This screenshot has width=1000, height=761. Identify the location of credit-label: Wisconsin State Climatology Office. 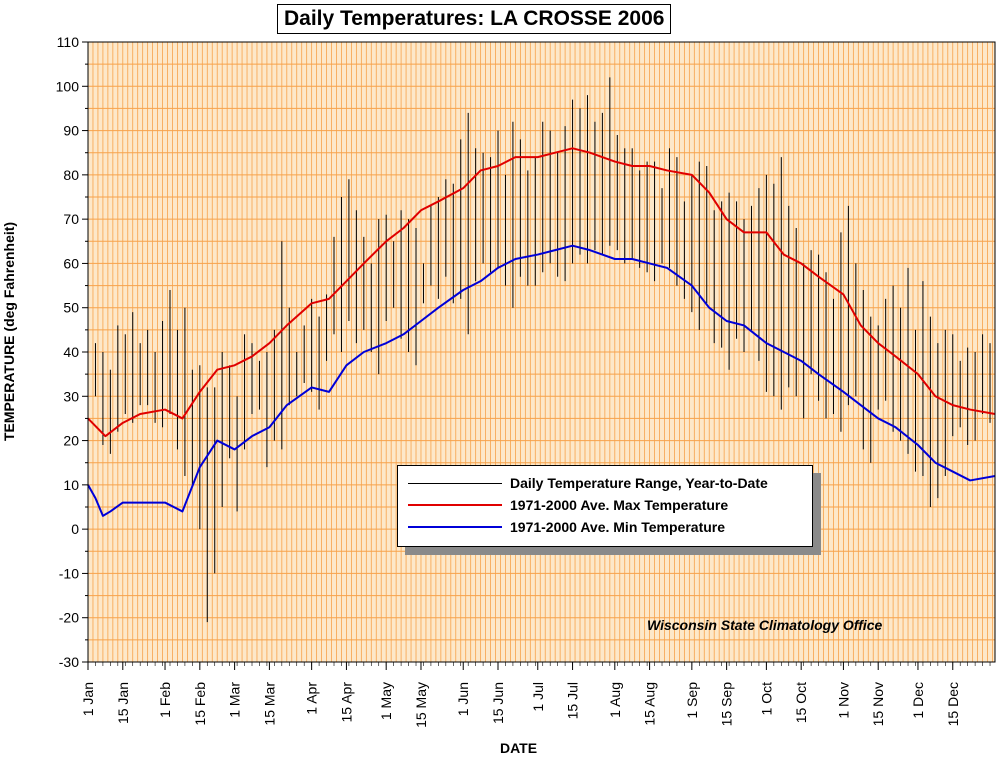
(765, 625).